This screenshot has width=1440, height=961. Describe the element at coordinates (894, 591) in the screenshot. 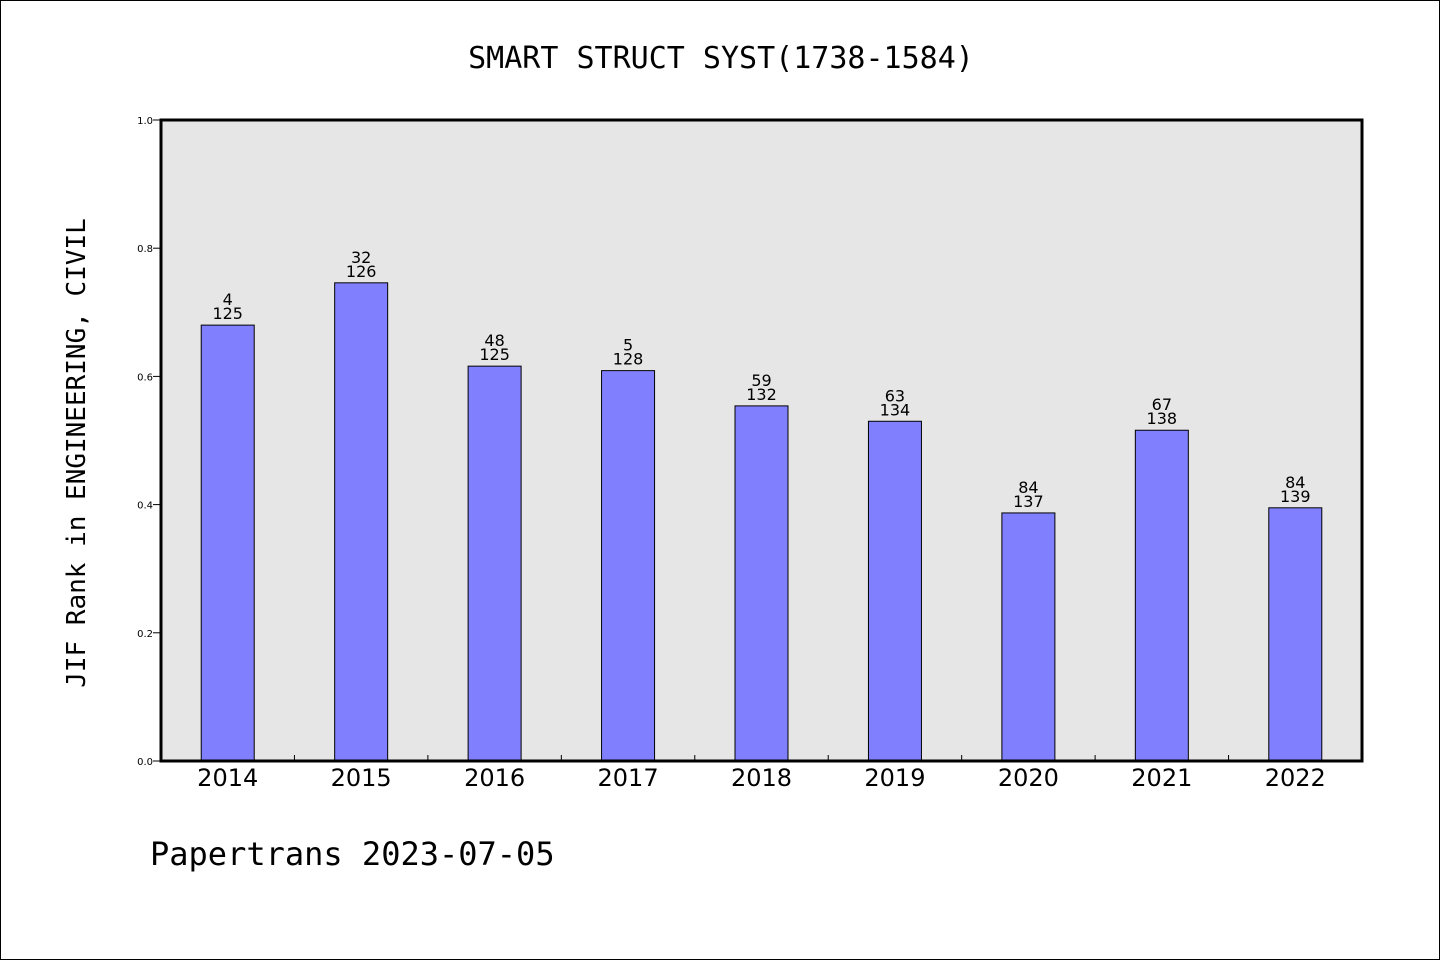

I see `bar-2019` at that location.